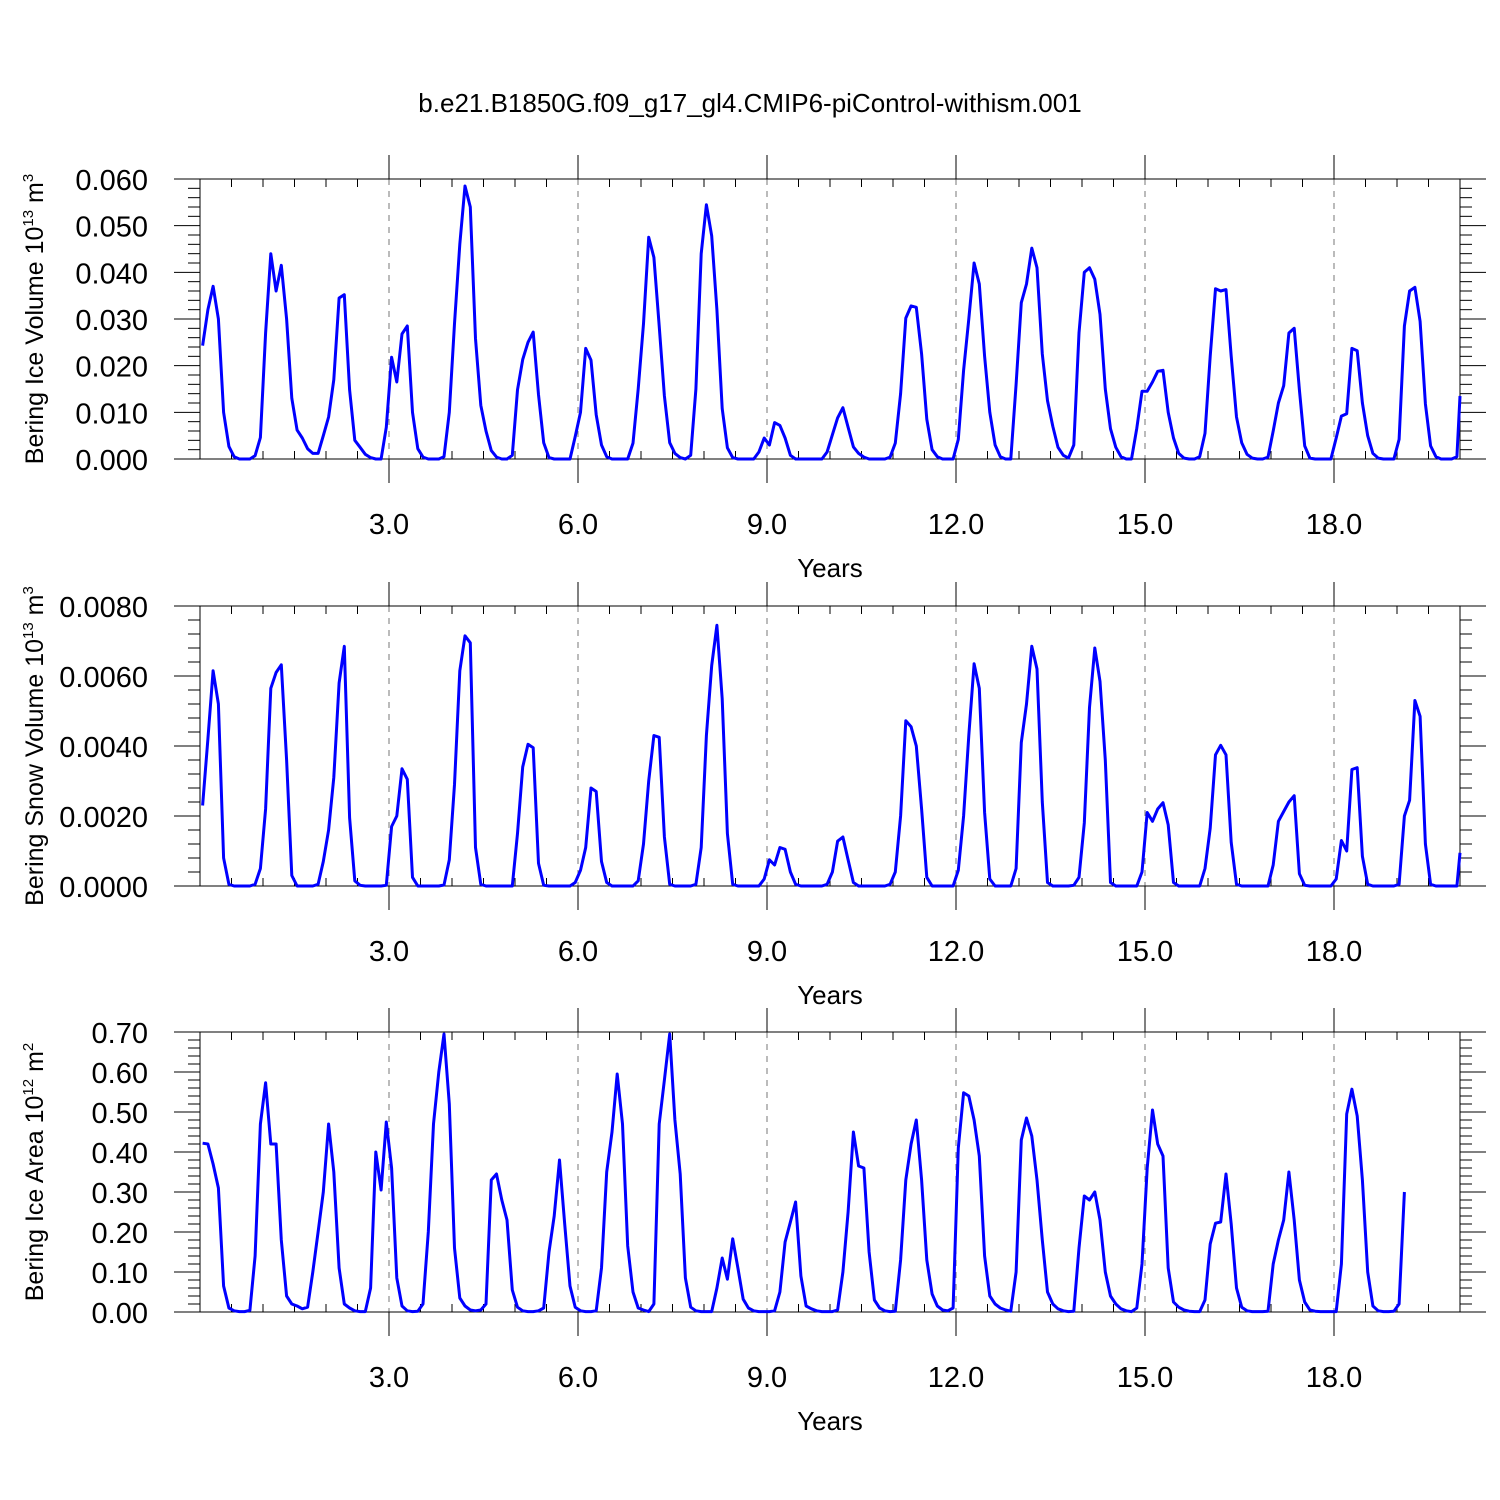 The image size is (1500, 1500). What do you see at coordinates (120, 1274) in the screenshot?
I see `y-tick-label: 0.10` at bounding box center [120, 1274].